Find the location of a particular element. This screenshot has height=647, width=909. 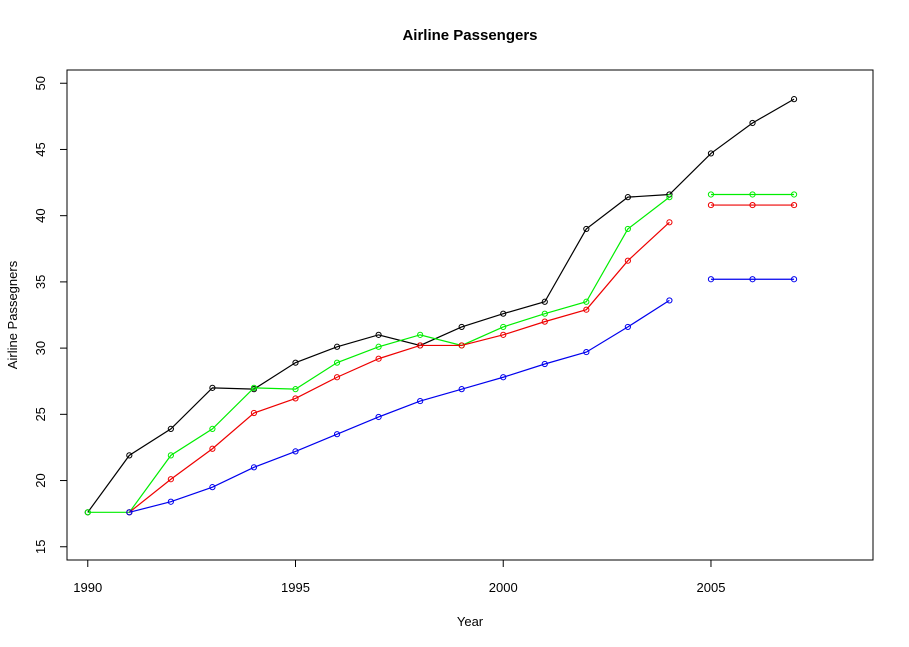

x-tick-label: 1990 is located at coordinates (87, 587).